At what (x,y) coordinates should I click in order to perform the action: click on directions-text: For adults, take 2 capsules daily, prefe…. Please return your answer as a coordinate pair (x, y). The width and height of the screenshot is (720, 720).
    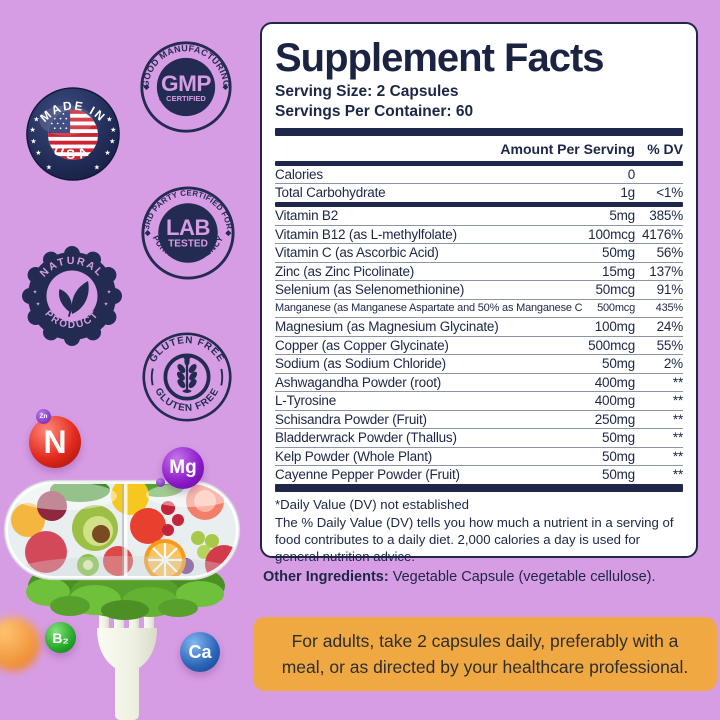
    Looking at the image, I should click on (485, 654).